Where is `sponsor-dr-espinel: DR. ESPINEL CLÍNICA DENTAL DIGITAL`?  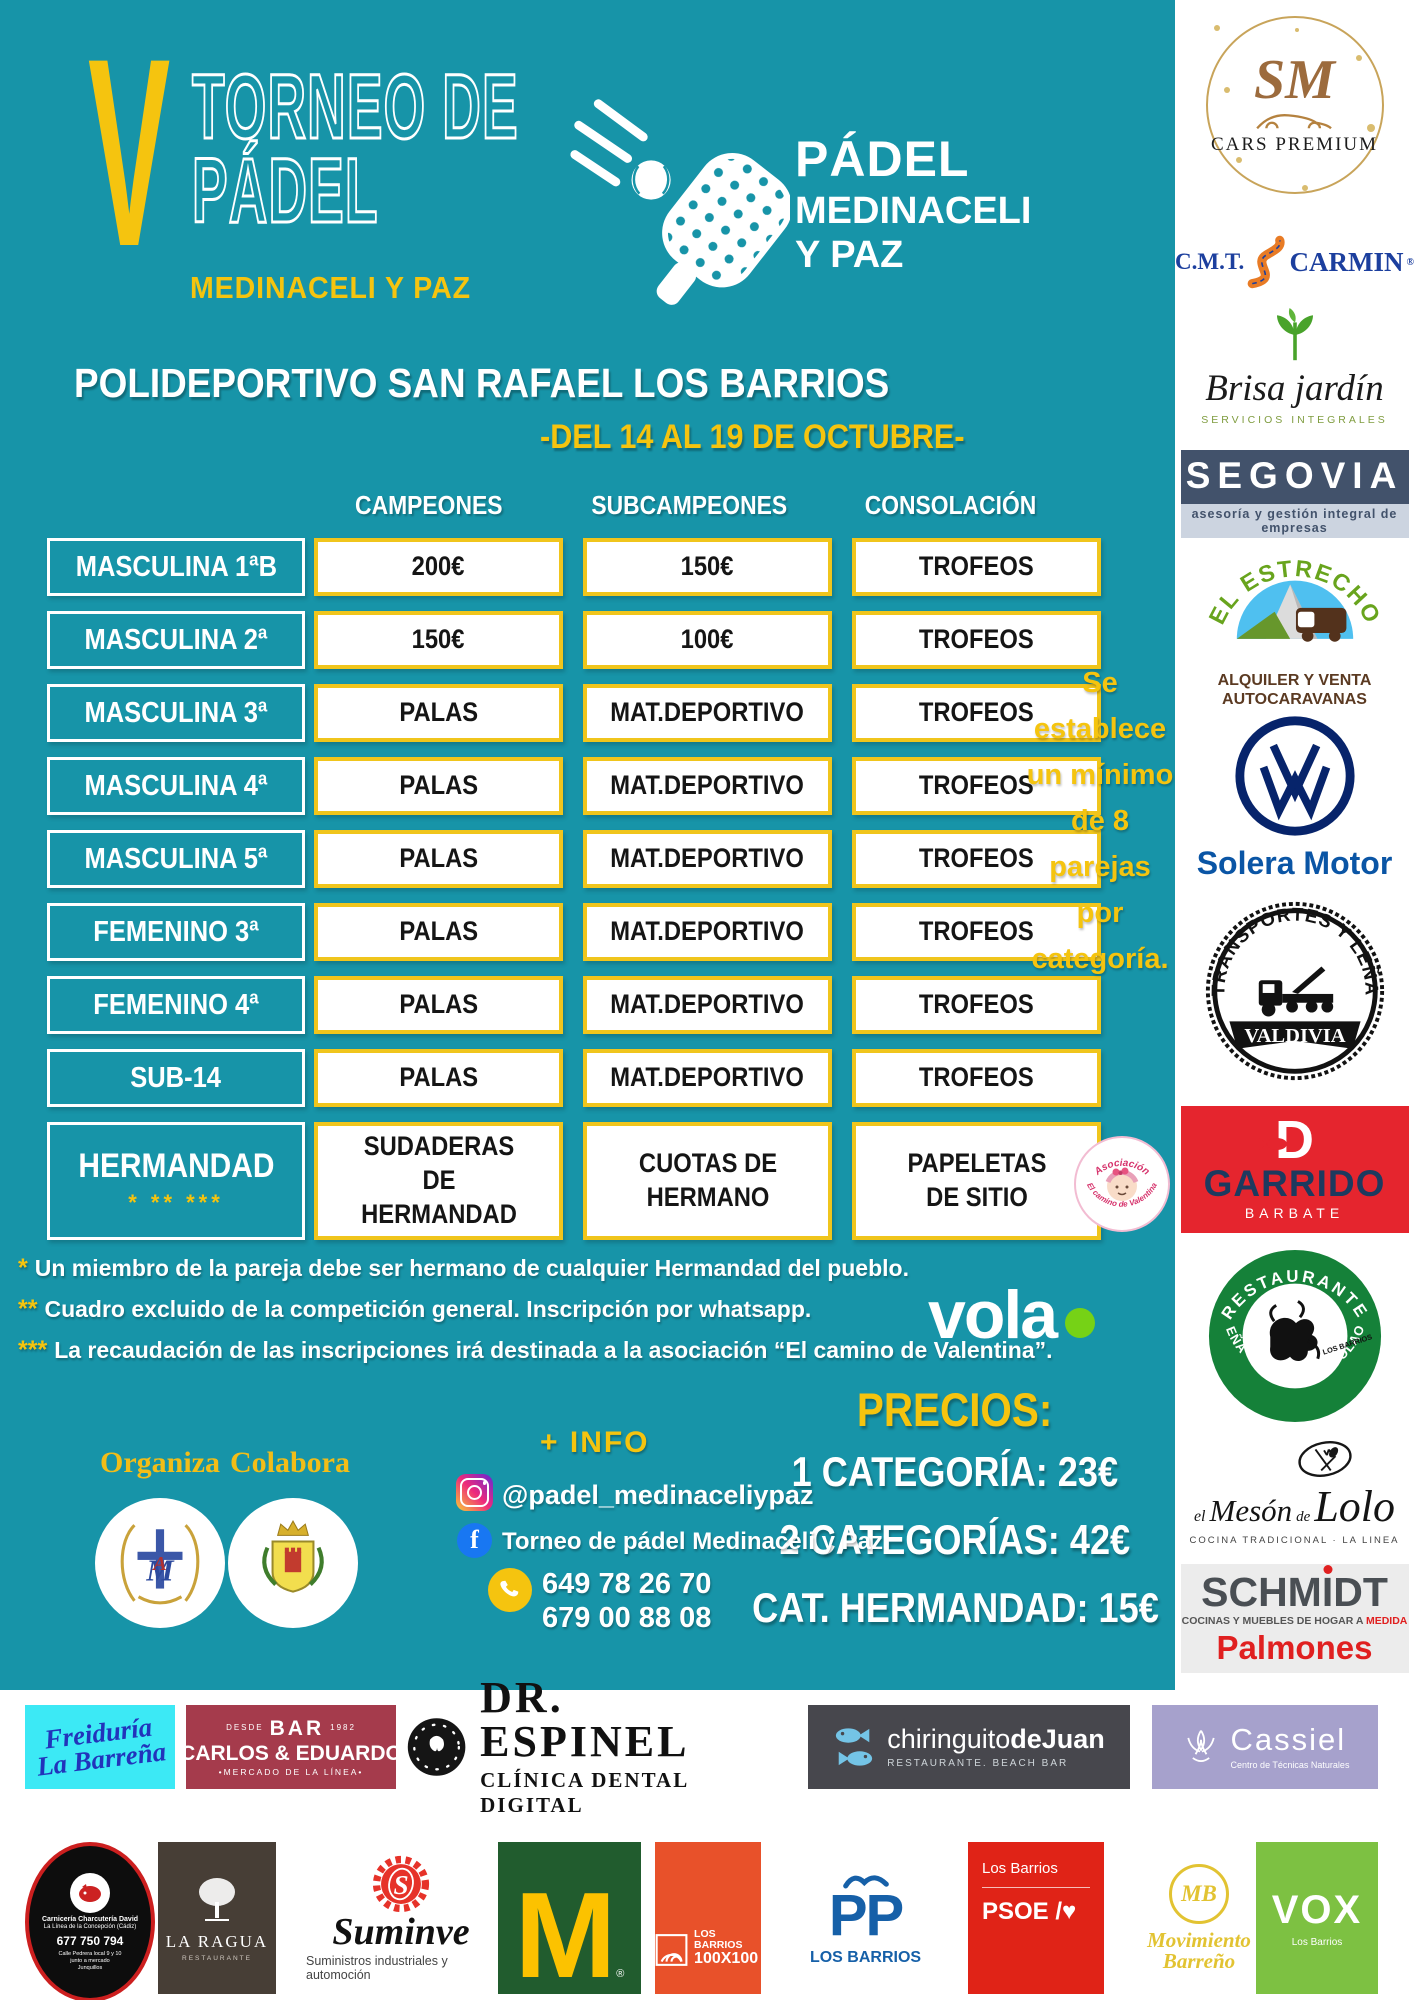
sponsor-dr-espinel: DR. ESPINEL CLÍNICA DENTAL DIGITAL is located at coordinates (595, 1746).